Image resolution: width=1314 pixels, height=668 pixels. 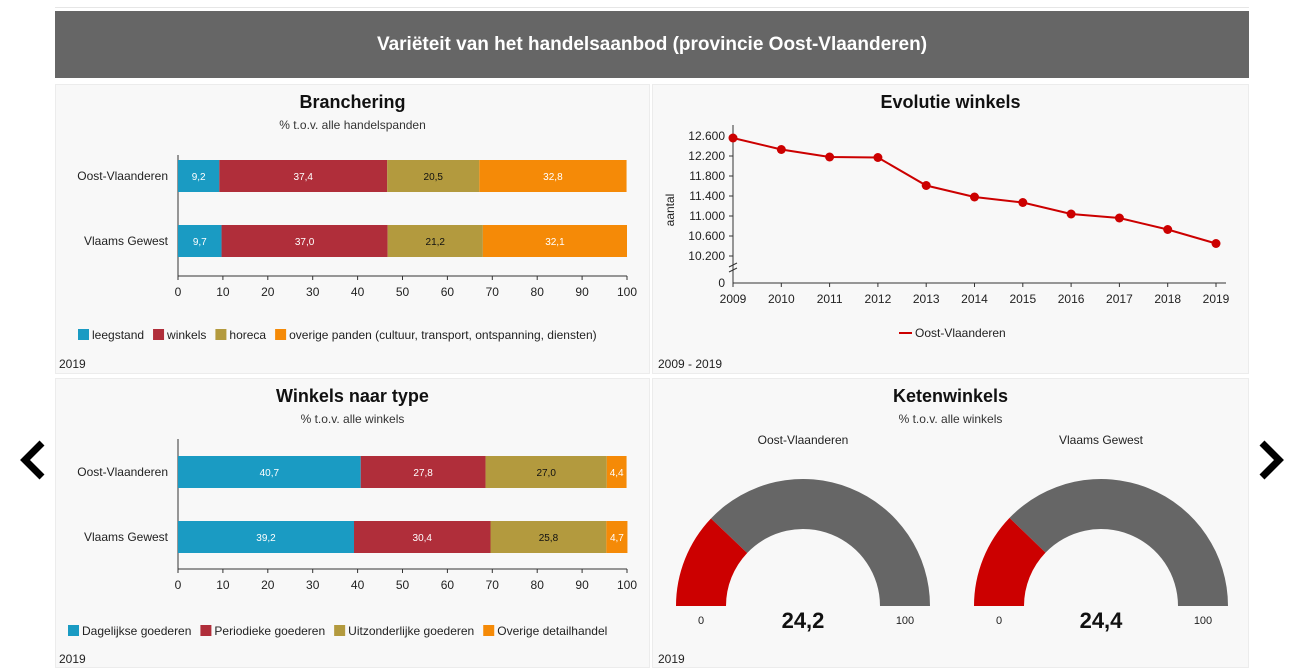 What do you see at coordinates (721, 283) in the screenshot?
I see `evolutie-y-zero-label: 0` at bounding box center [721, 283].